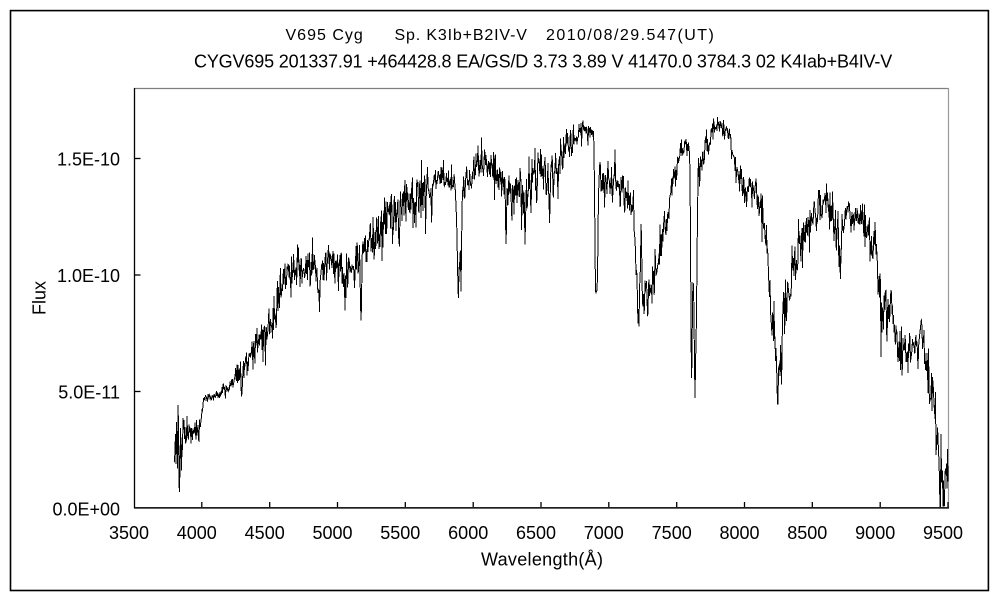 This screenshot has height=600, width=1000. What do you see at coordinates (325, 35) in the screenshot?
I see `svg-text: V695 Cyg` at bounding box center [325, 35].